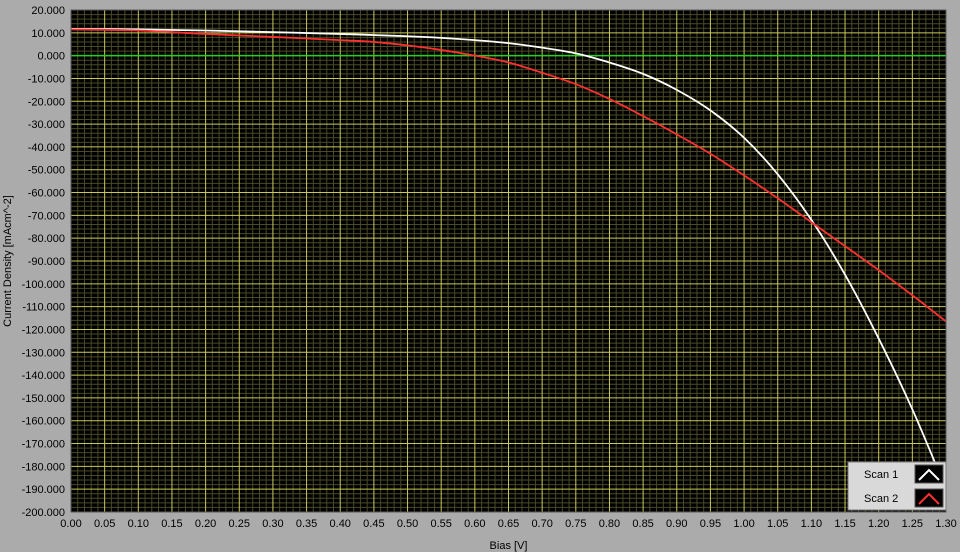 The image size is (960, 552). I want to click on x-tick-label: 1.00, so click(743, 524).